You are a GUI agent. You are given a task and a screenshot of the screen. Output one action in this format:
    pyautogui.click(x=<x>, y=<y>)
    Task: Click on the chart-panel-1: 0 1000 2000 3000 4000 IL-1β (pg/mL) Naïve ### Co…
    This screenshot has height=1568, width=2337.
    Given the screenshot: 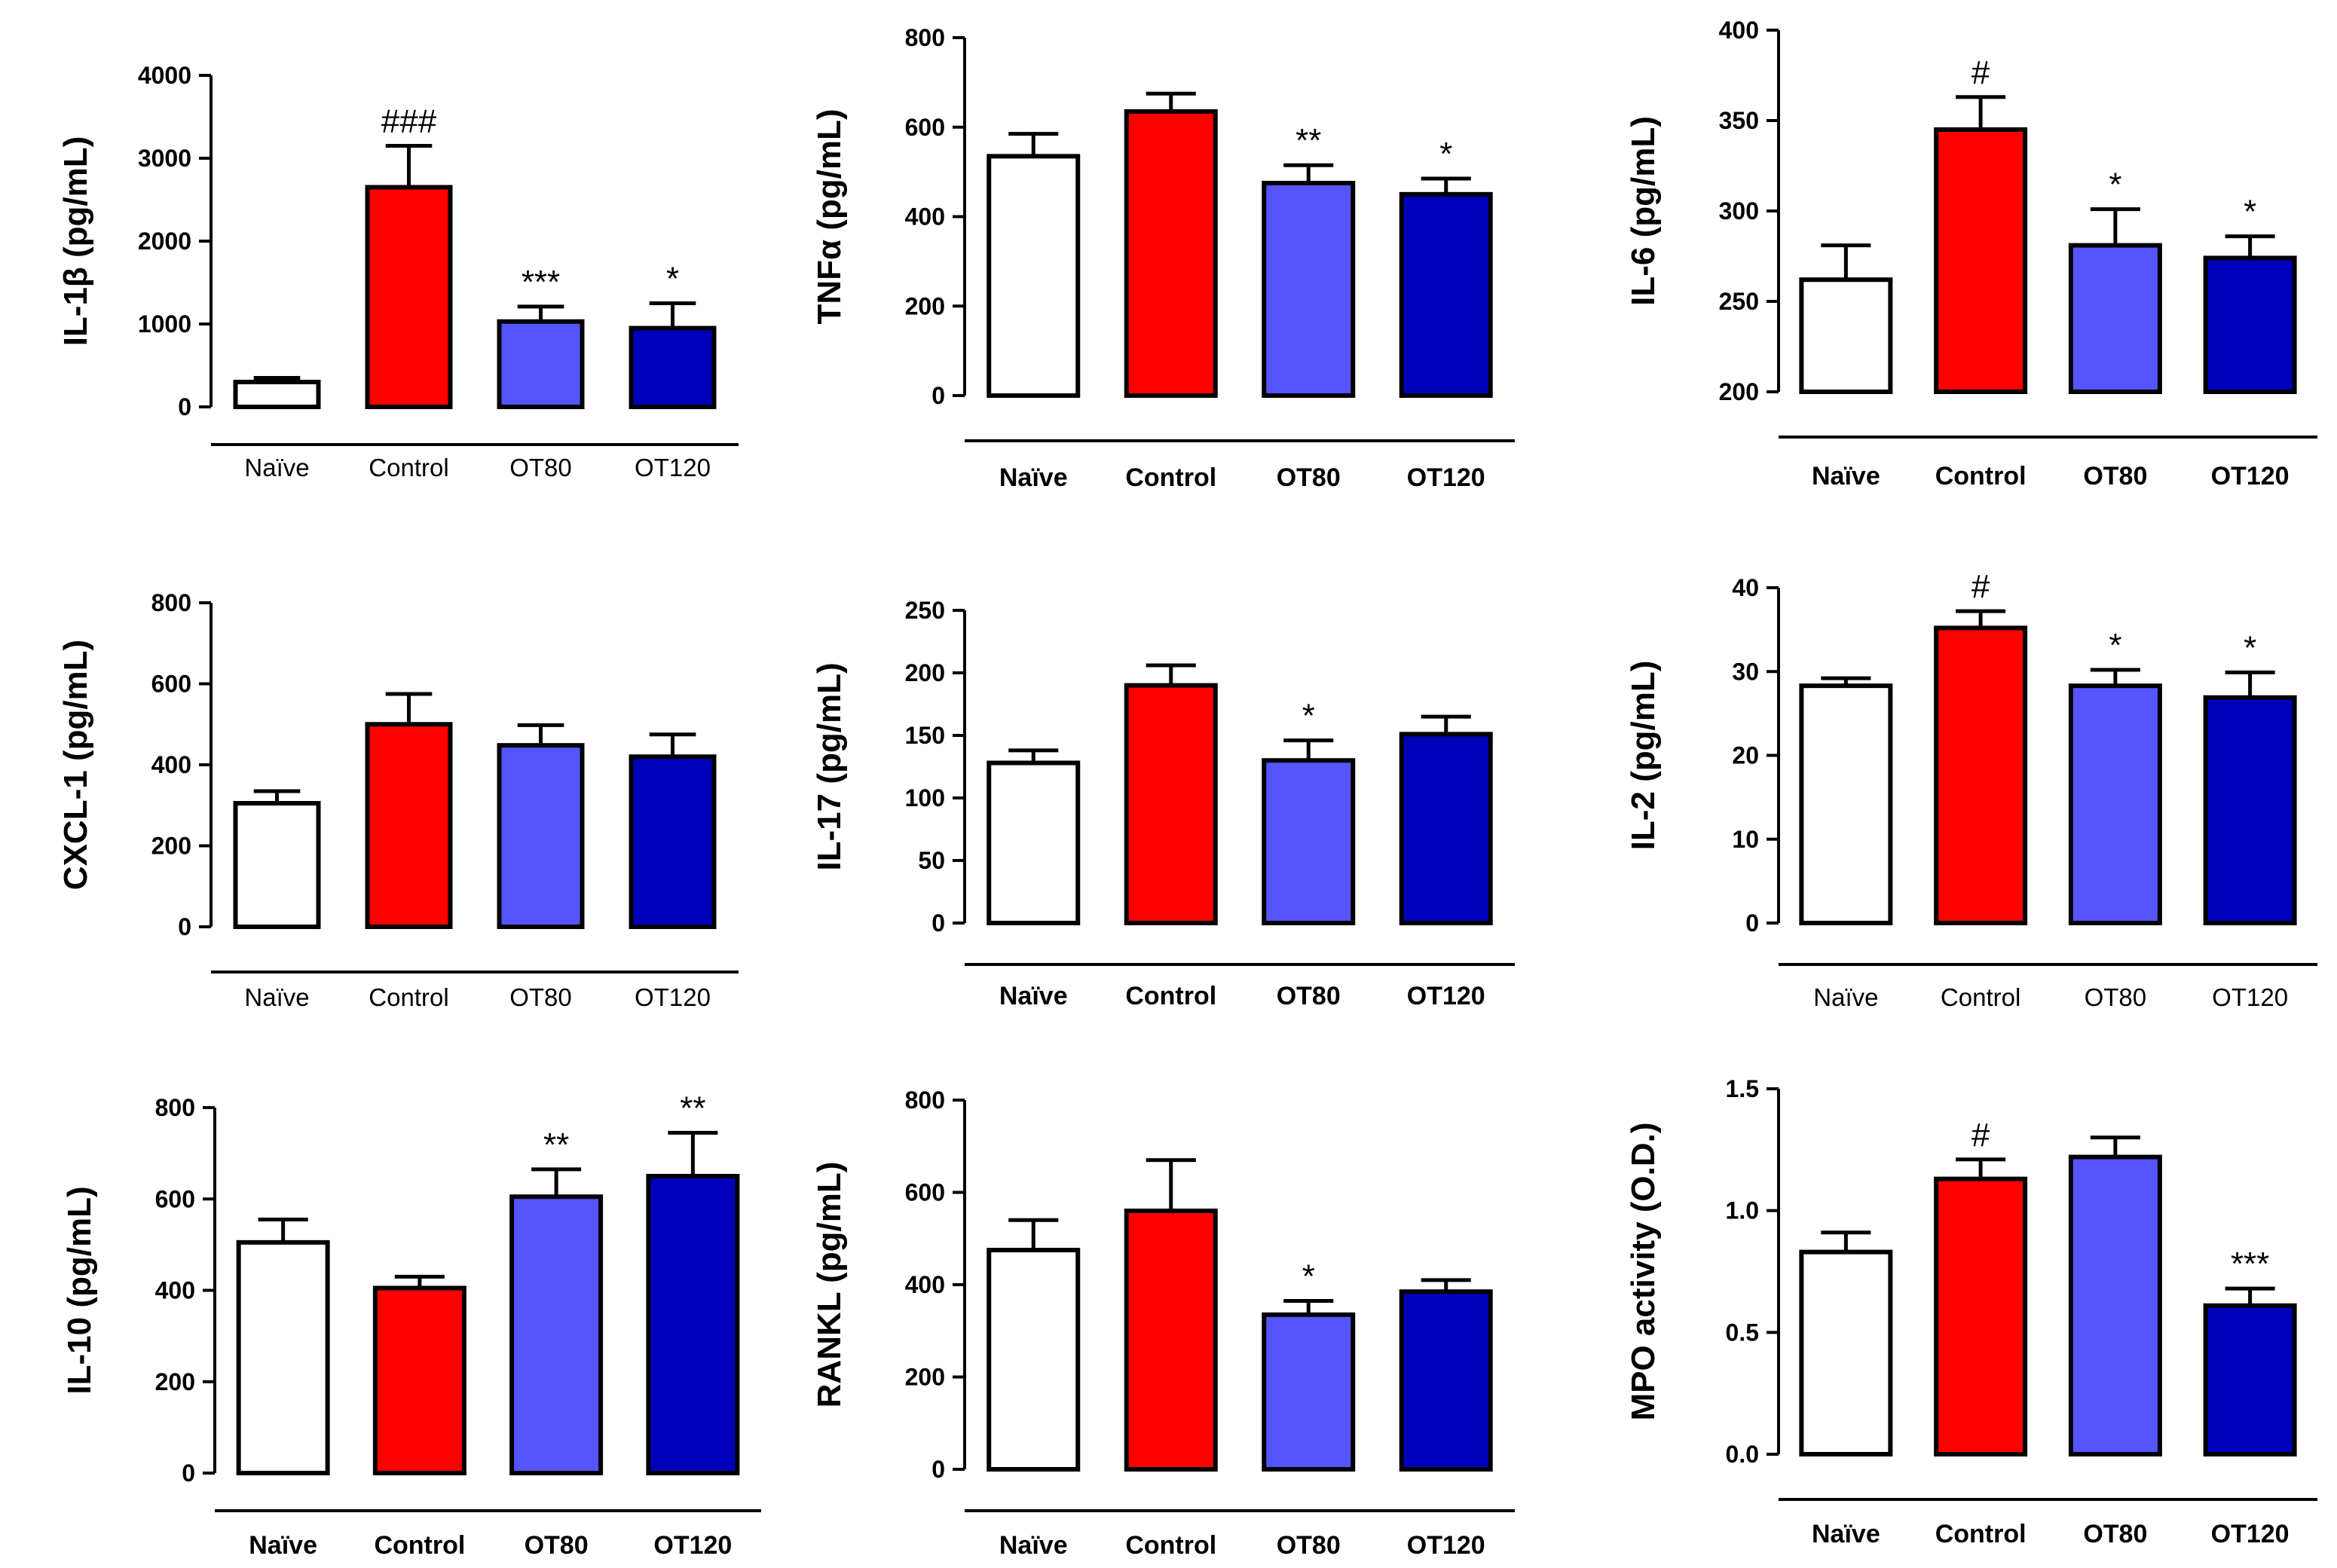 What is the action you would take?
    pyautogui.click(x=392, y=256)
    